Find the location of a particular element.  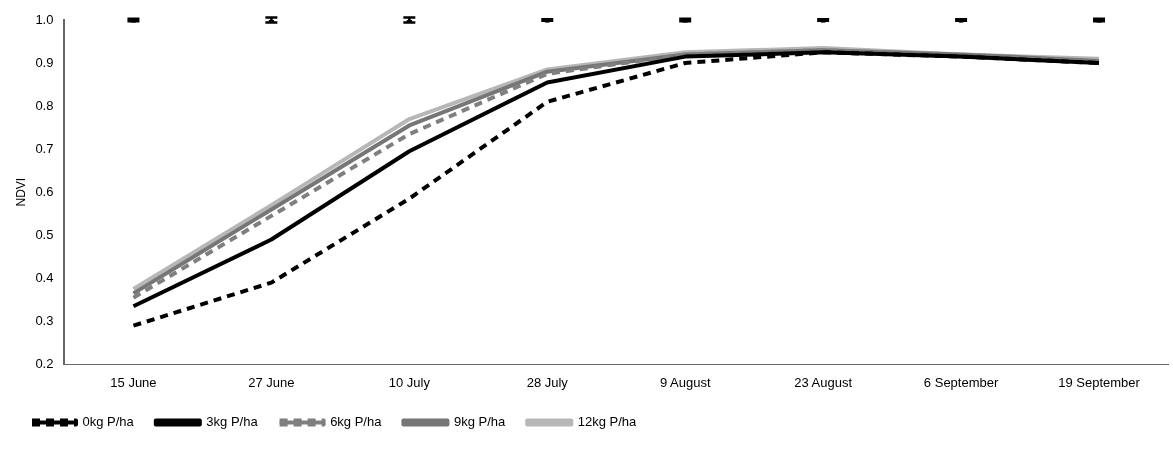

x-tick-label: 6 September is located at coordinates (961, 382).